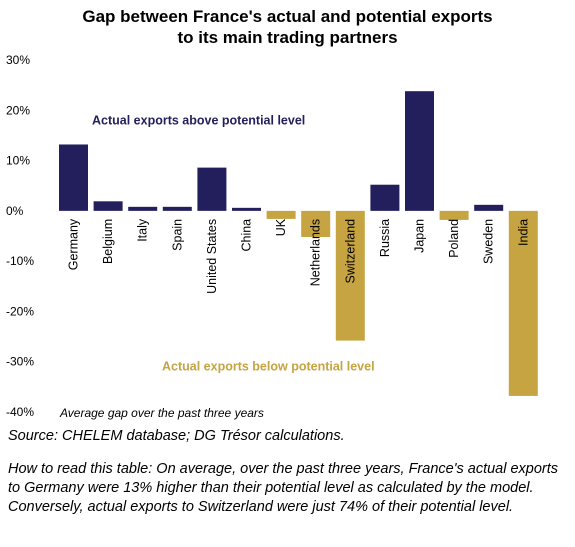 The height and width of the screenshot is (547, 575). Describe the element at coordinates (523, 232) in the screenshot. I see `category-label: India` at that location.